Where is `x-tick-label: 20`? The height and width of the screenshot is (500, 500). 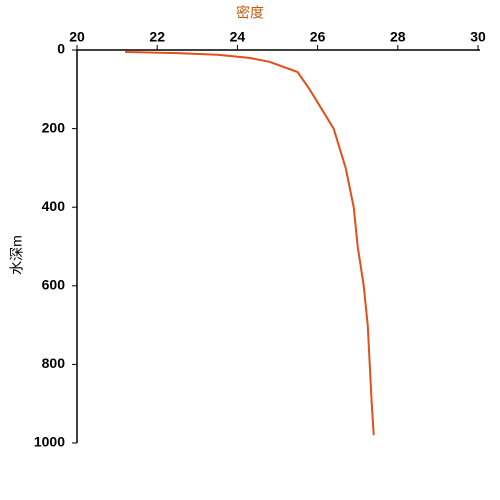
x-tick-label: 20 is located at coordinates (77, 37).